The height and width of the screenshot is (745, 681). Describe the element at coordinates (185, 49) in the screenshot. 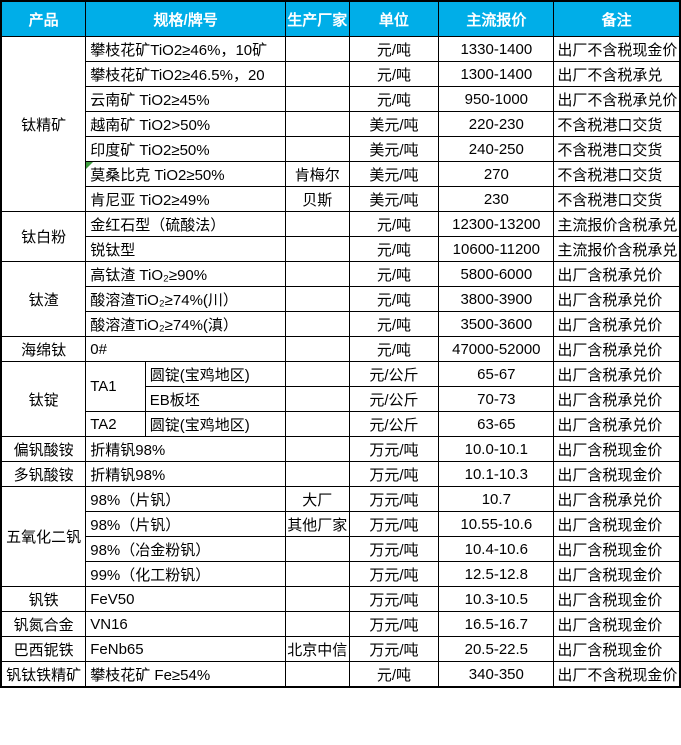

I see `spec-cell: 攀枝花矿TiO2≥46%，10矿` at that location.